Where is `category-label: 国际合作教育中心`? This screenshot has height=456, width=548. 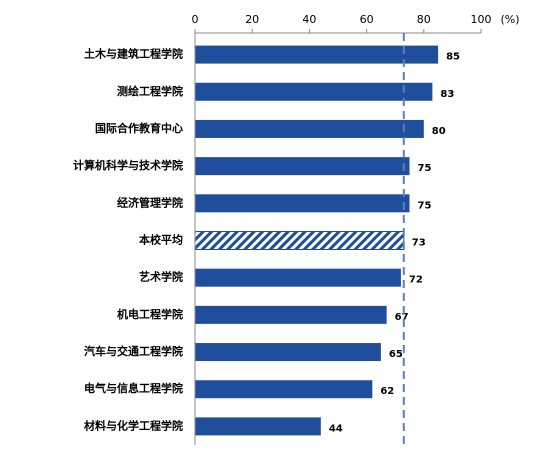
category-label: 国际合作教育中心 is located at coordinates (139, 128).